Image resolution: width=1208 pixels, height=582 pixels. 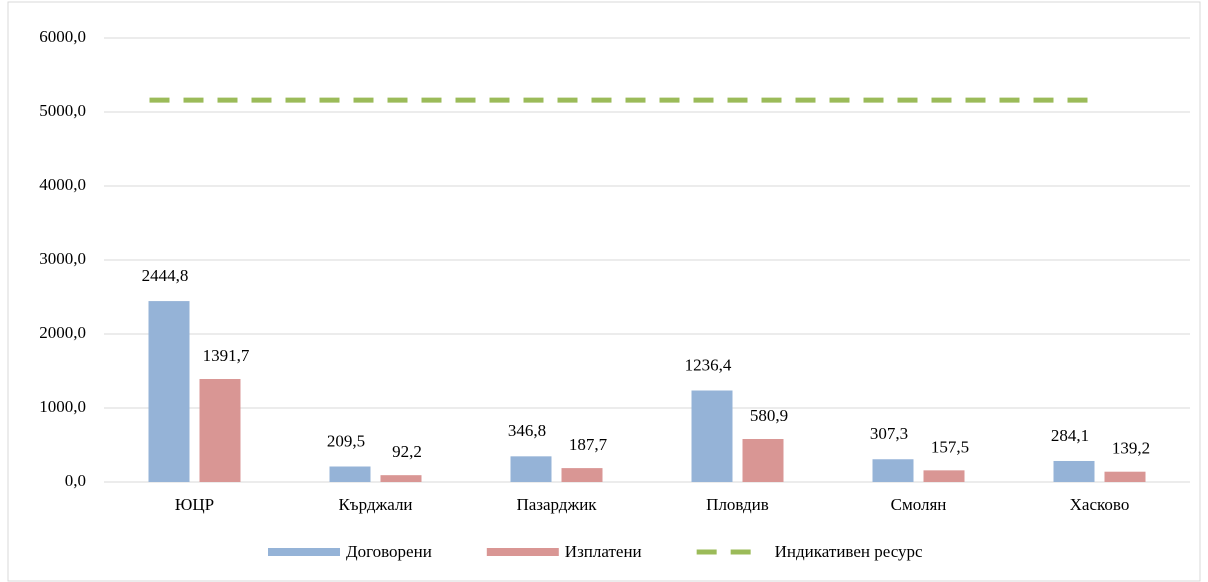 What do you see at coordinates (889, 433) in the screenshot?
I see `data-label: 307,3` at bounding box center [889, 433].